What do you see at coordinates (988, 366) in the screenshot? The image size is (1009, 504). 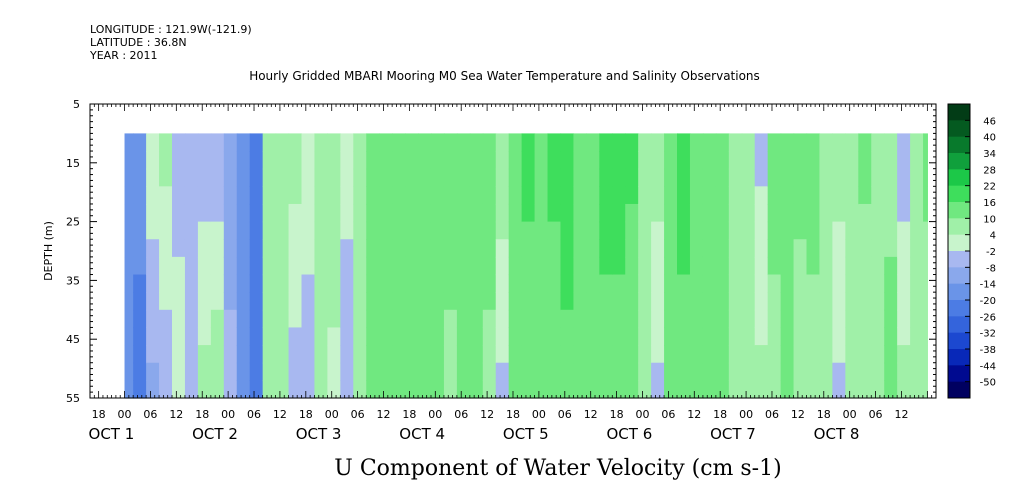 I see `colorbar-label: -44` at bounding box center [988, 366].